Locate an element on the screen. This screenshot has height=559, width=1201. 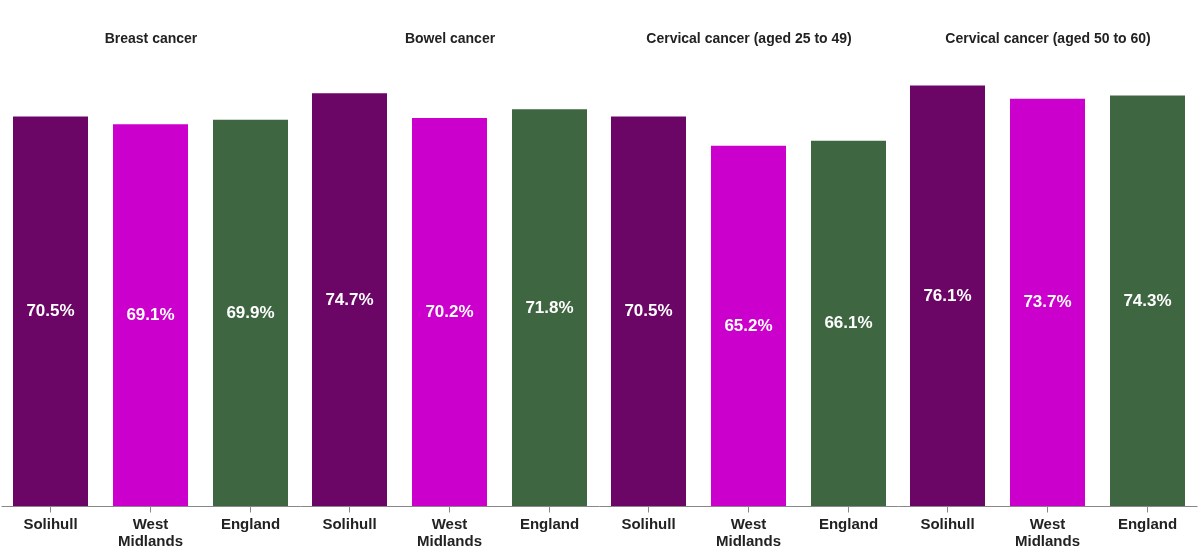
data-label: 74.7% is located at coordinates (349, 299).